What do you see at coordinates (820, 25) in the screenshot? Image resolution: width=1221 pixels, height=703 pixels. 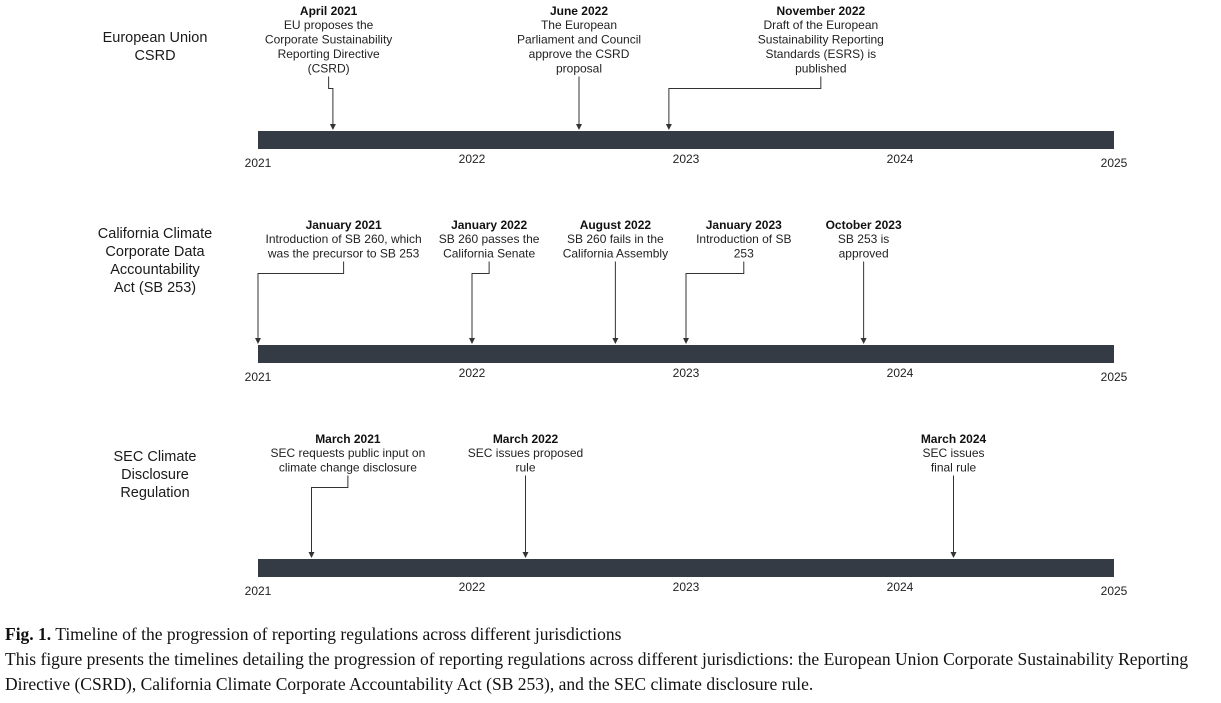 I see `event-description-line: Draft of the European` at bounding box center [820, 25].